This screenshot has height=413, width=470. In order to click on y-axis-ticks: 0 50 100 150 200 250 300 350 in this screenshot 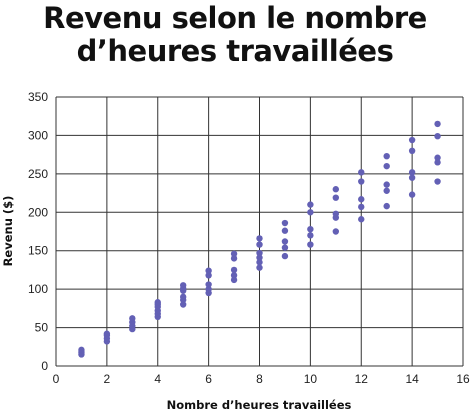, I will do `click(38, 231)`.